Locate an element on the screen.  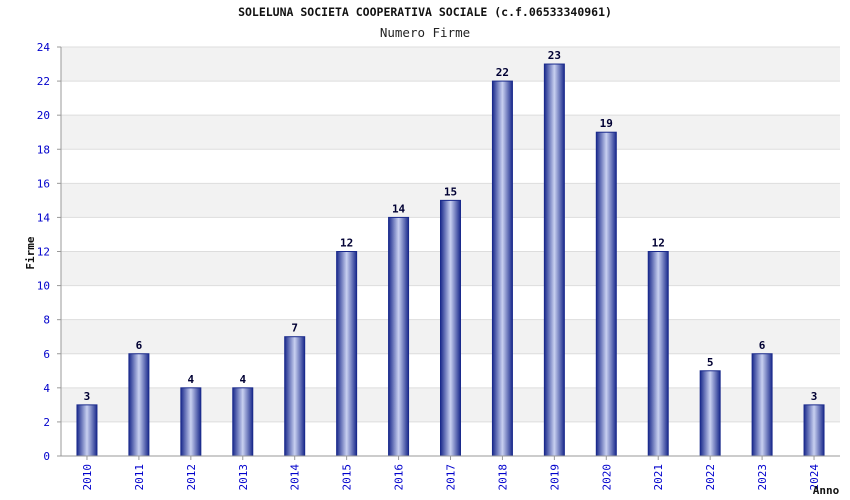
x-tick-label-2013: 2013 is located at coordinates (243, 477).